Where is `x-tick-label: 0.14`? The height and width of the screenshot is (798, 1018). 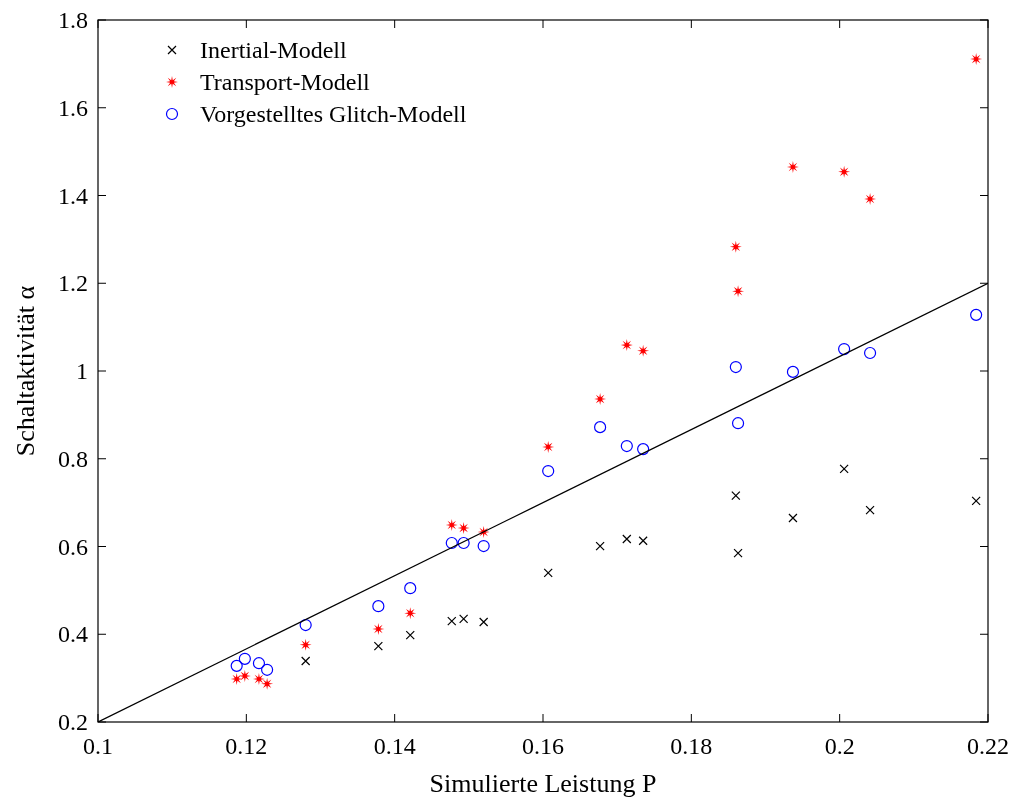 x-tick-label: 0.14 is located at coordinates (394, 746).